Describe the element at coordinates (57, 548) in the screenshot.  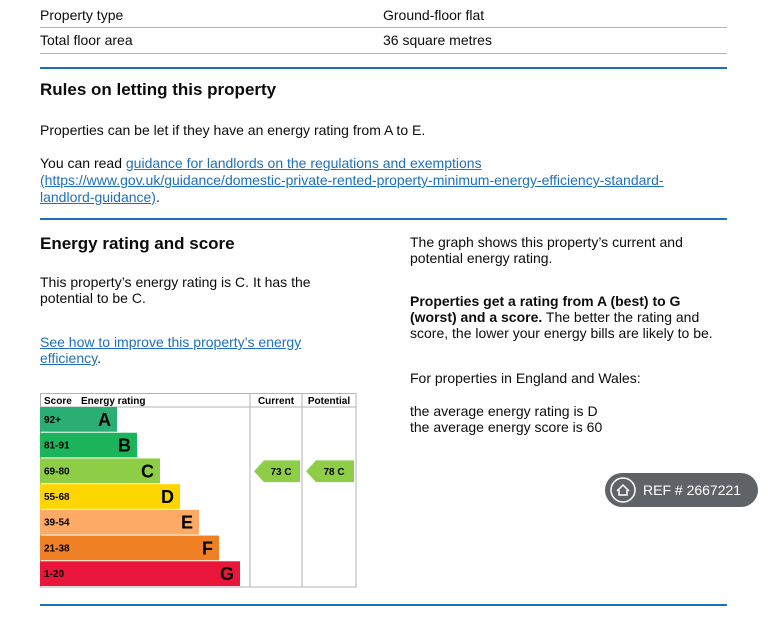
I see `band-score: 21-38` at that location.